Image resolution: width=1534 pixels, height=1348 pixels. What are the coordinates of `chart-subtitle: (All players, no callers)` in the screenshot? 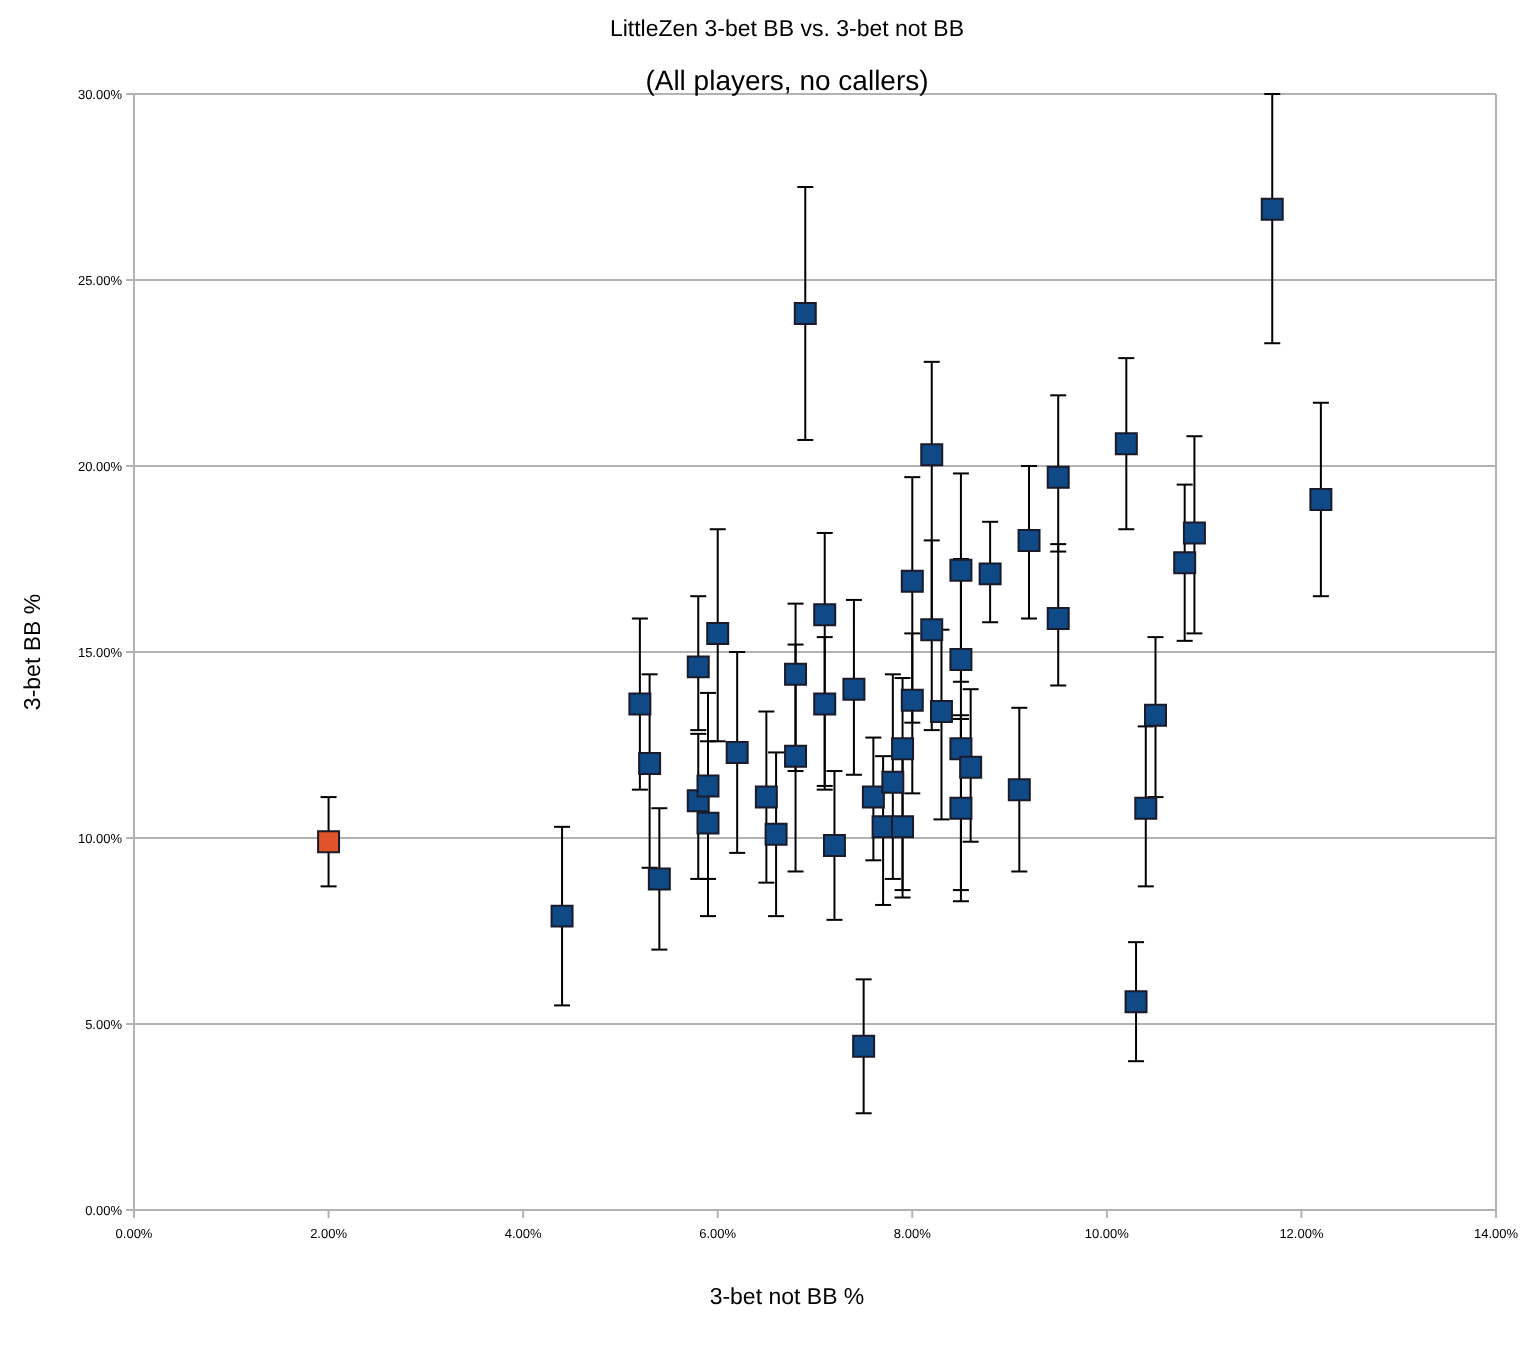 It's located at (787, 80).